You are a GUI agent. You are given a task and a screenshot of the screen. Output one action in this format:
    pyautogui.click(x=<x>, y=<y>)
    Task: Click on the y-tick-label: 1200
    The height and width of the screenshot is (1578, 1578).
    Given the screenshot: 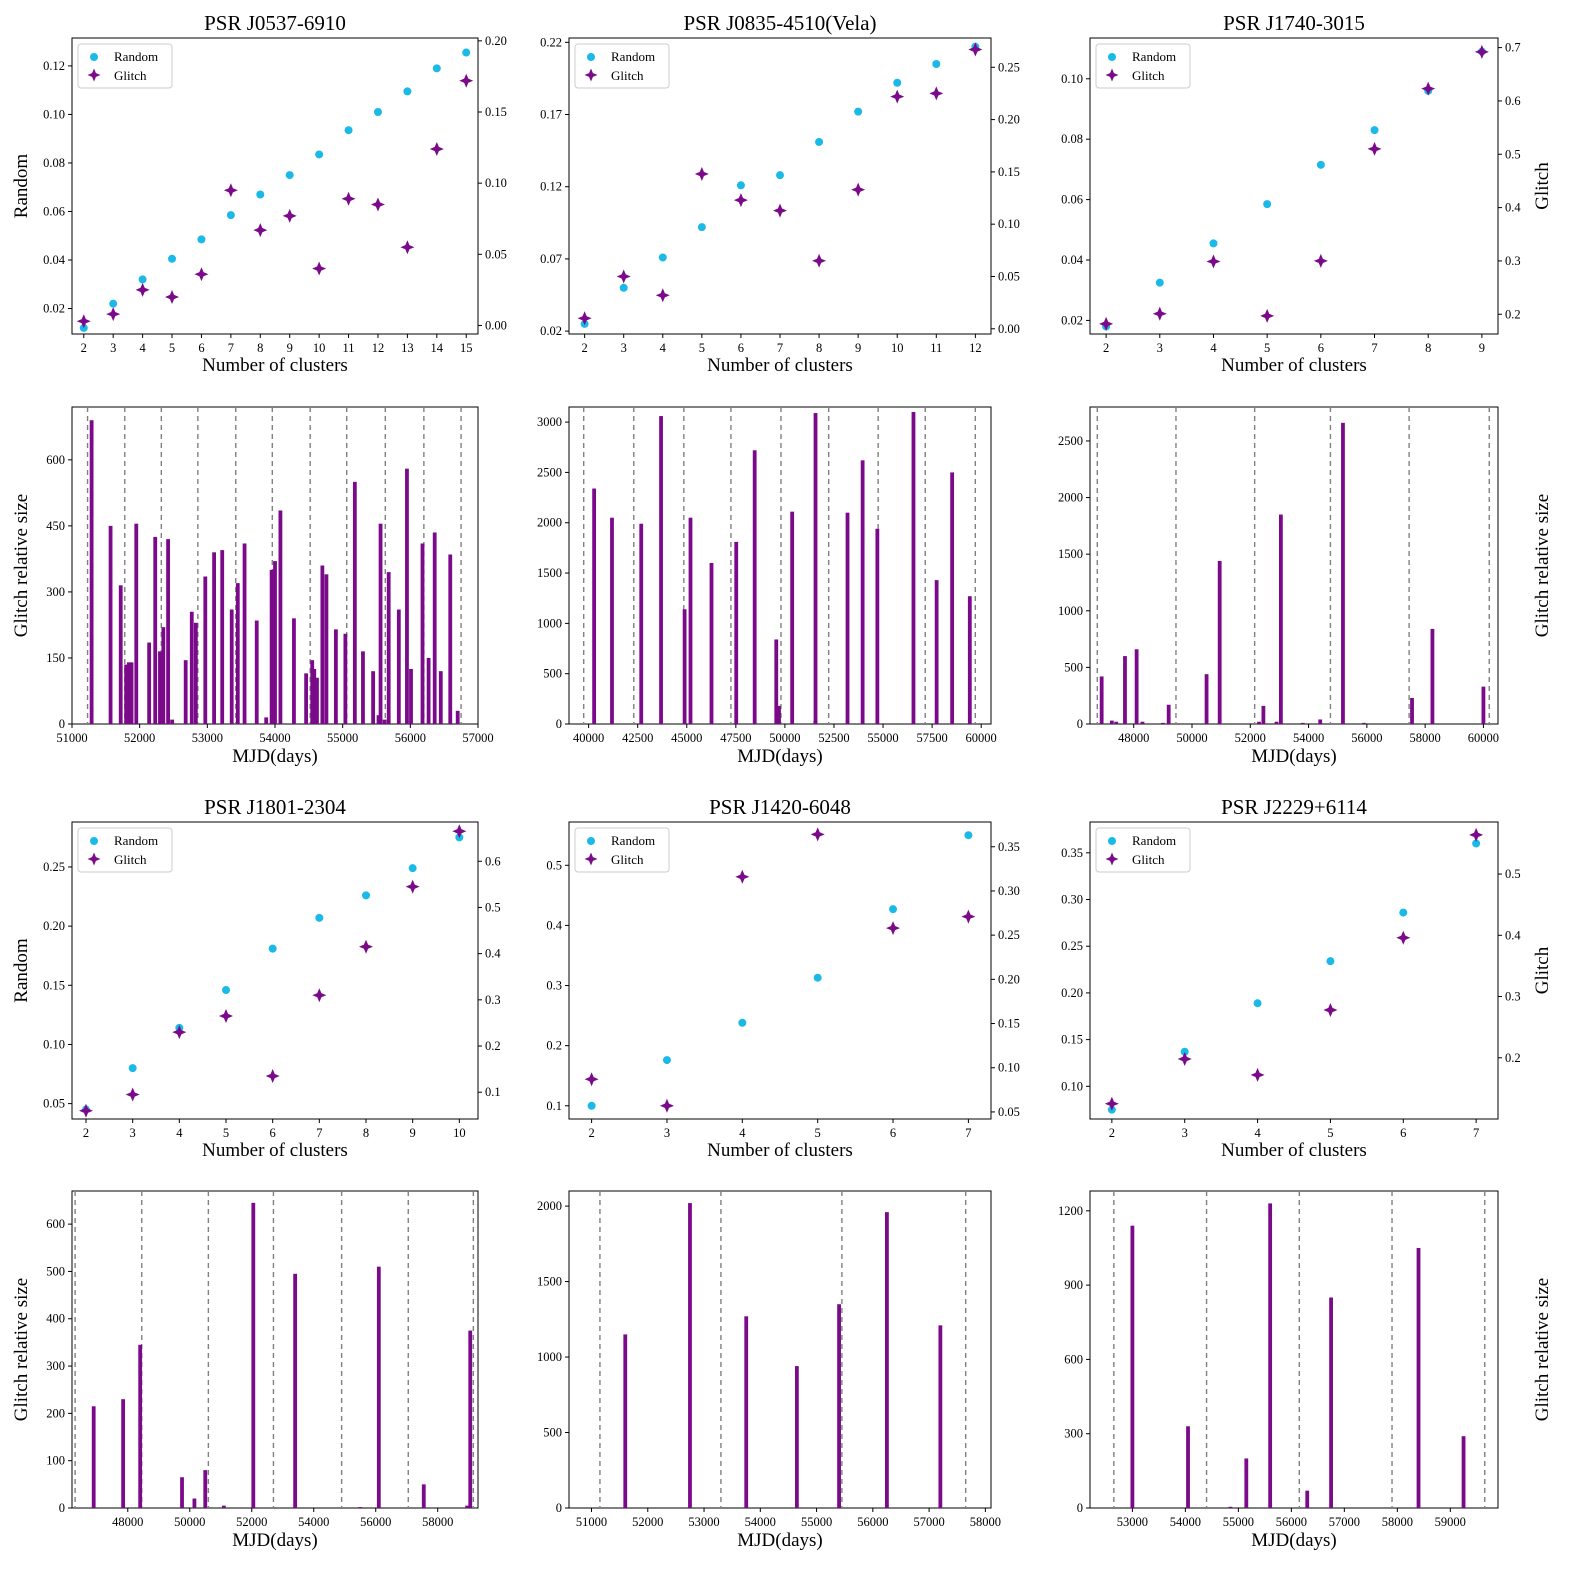 What is the action you would take?
    pyautogui.click(x=1070, y=1211)
    